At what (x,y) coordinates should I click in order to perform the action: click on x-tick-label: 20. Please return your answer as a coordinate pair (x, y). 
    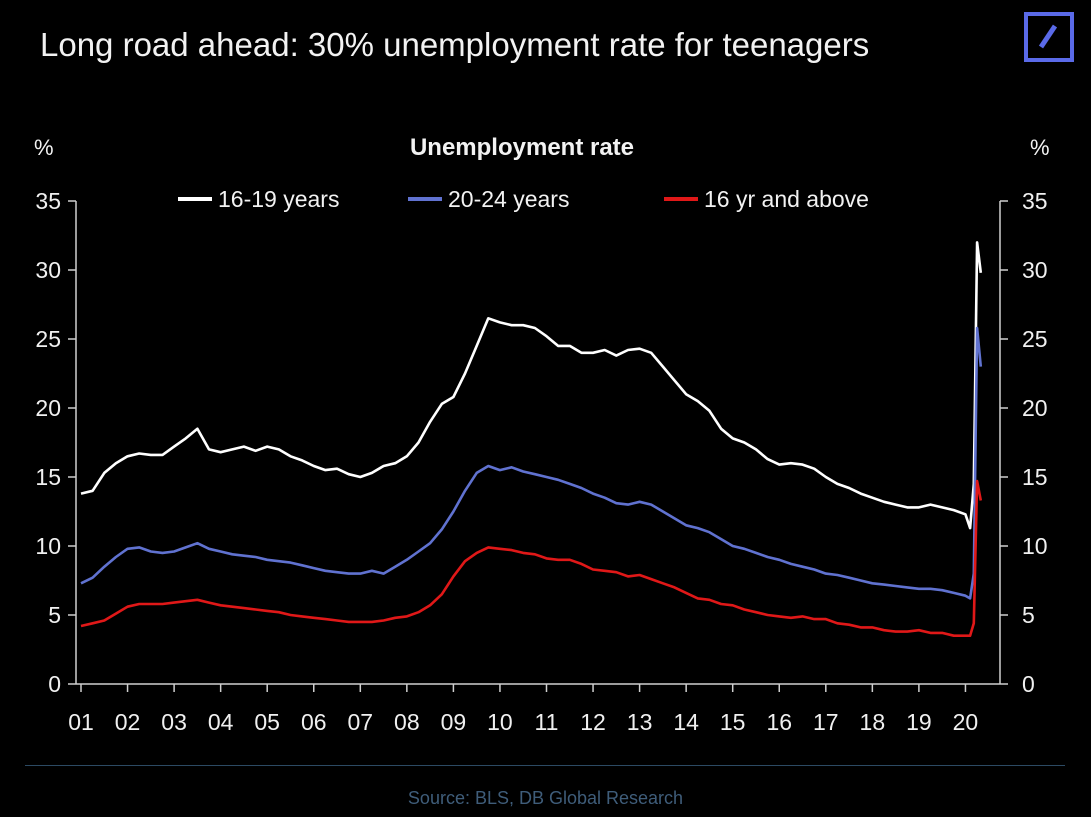
    Looking at the image, I should click on (966, 722).